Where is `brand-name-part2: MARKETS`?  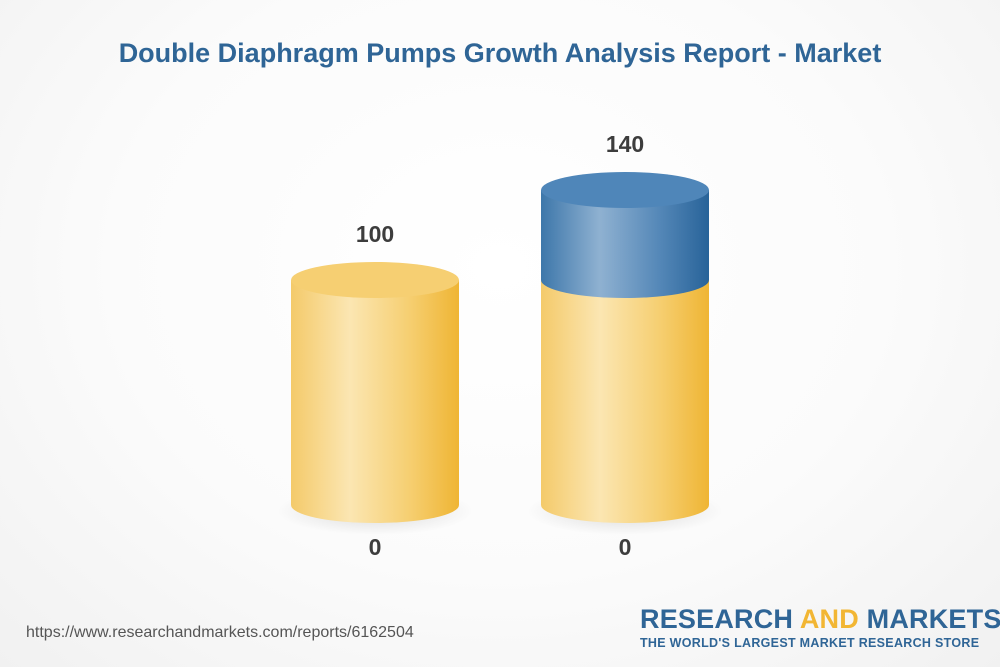 brand-name-part2: MARKETS is located at coordinates (929, 619).